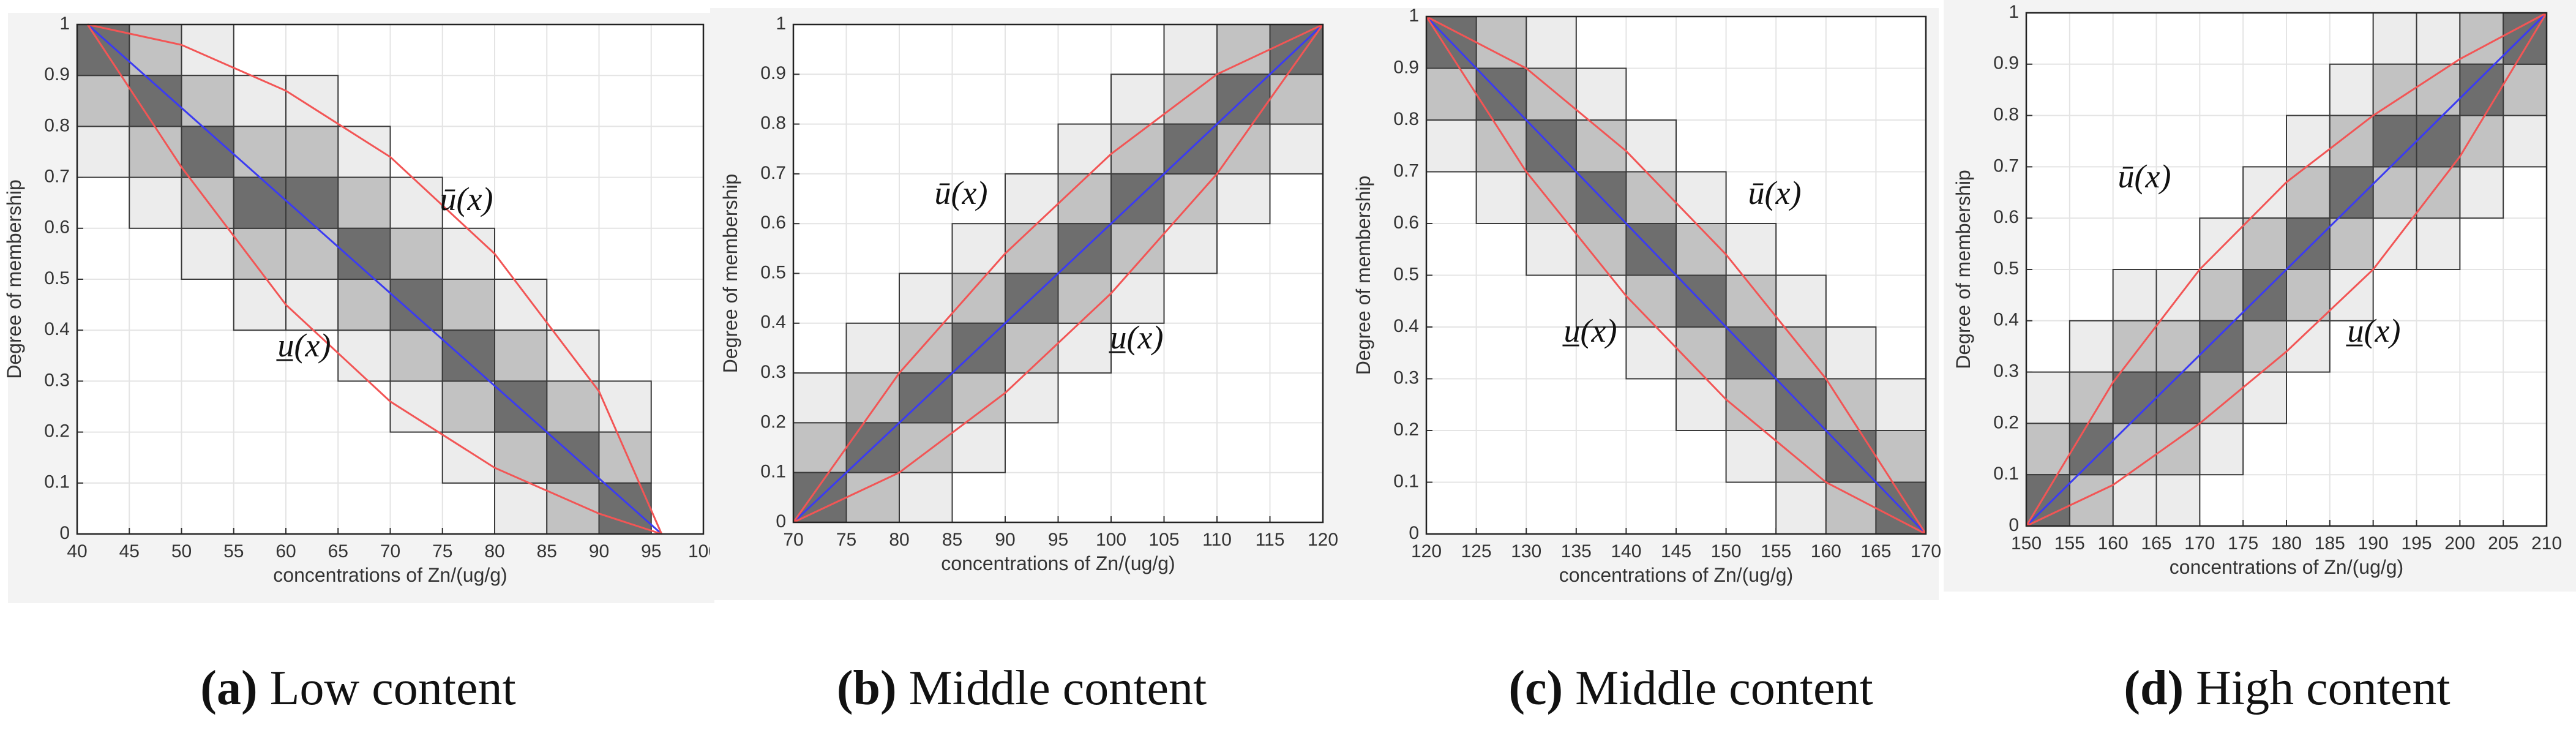 The height and width of the screenshot is (733, 2576). Describe the element at coordinates (1270, 540) in the screenshot. I see `x-tick-label: 115` at that location.